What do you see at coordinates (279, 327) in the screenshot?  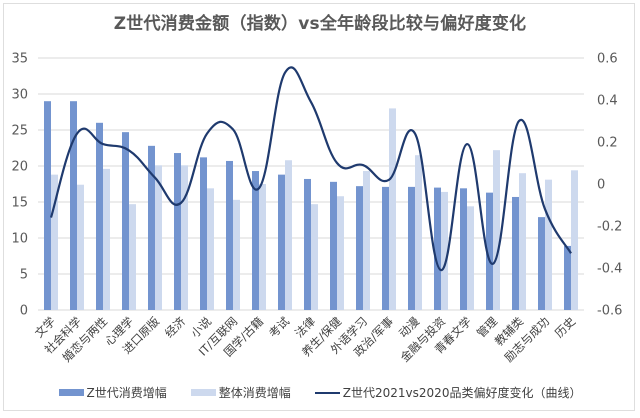 I see `x-axis-category-label: 考试` at bounding box center [279, 327].